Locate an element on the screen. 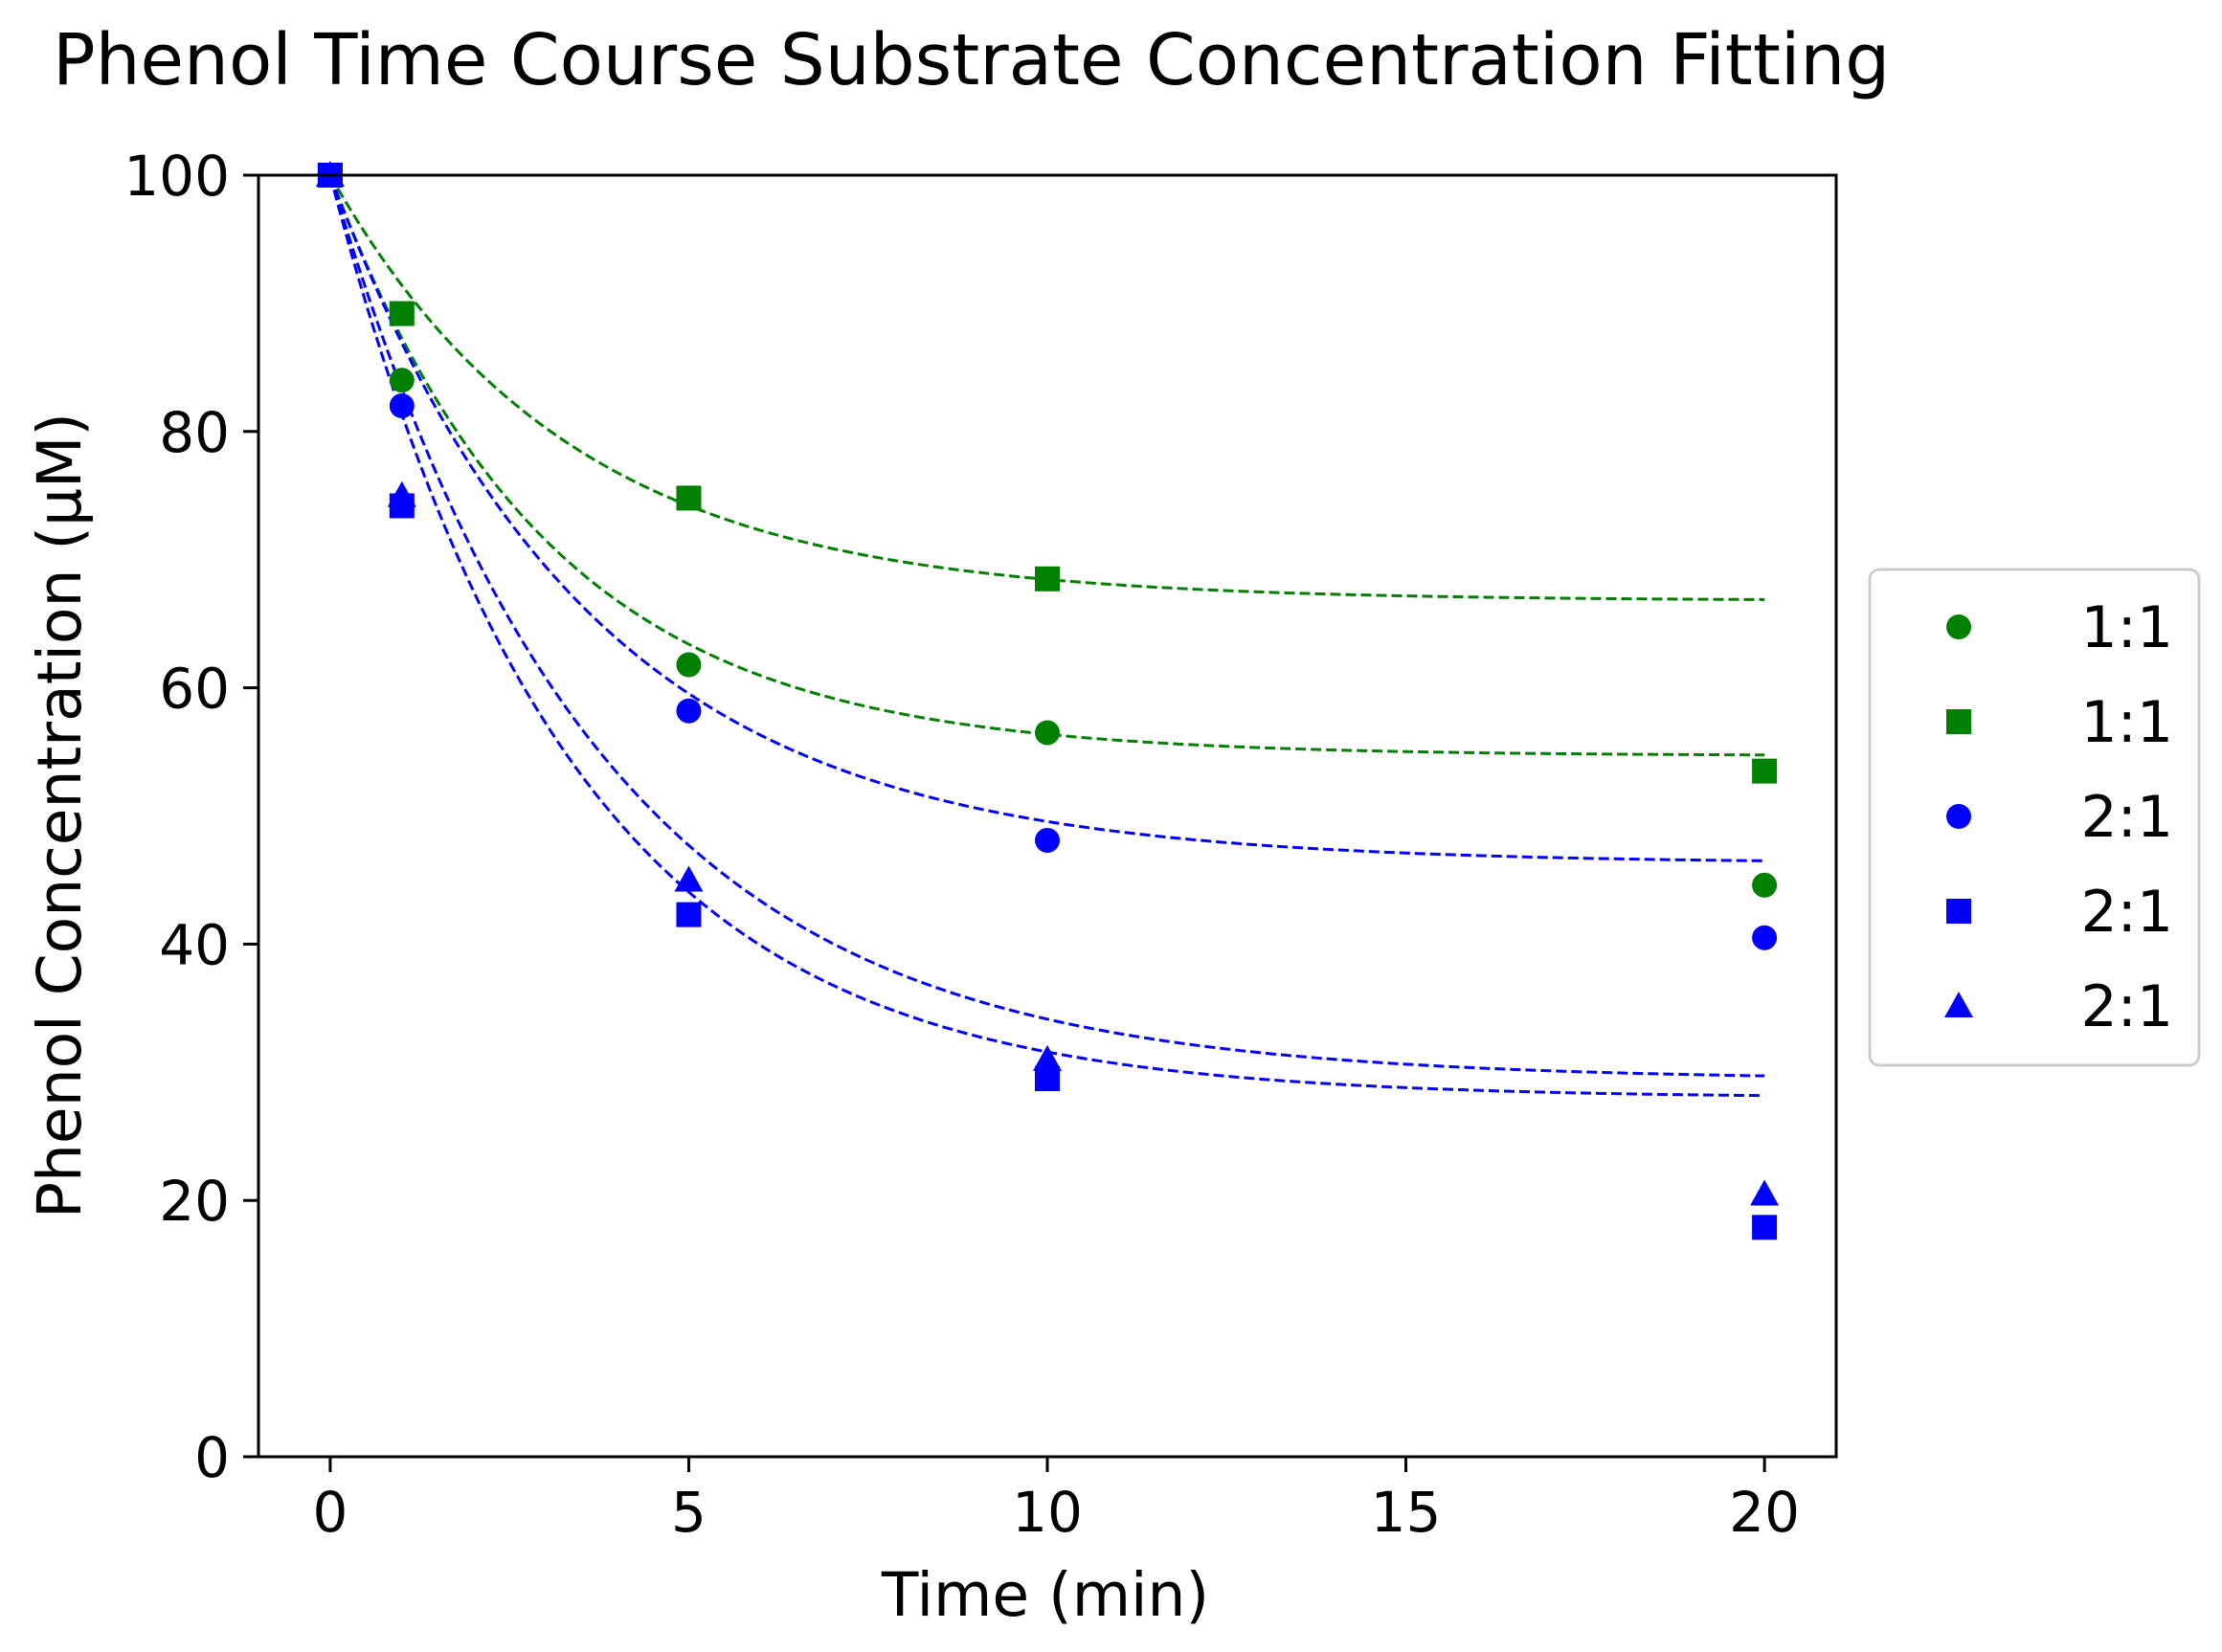 The width and height of the screenshot is (2222, 1652). y-tick-label: 0 is located at coordinates (212, 1457).